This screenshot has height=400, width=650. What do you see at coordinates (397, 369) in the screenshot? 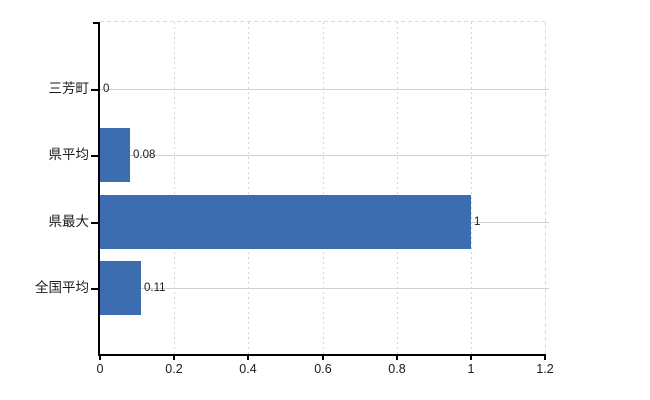
I see `x-tick-label: 0.8` at bounding box center [397, 369].